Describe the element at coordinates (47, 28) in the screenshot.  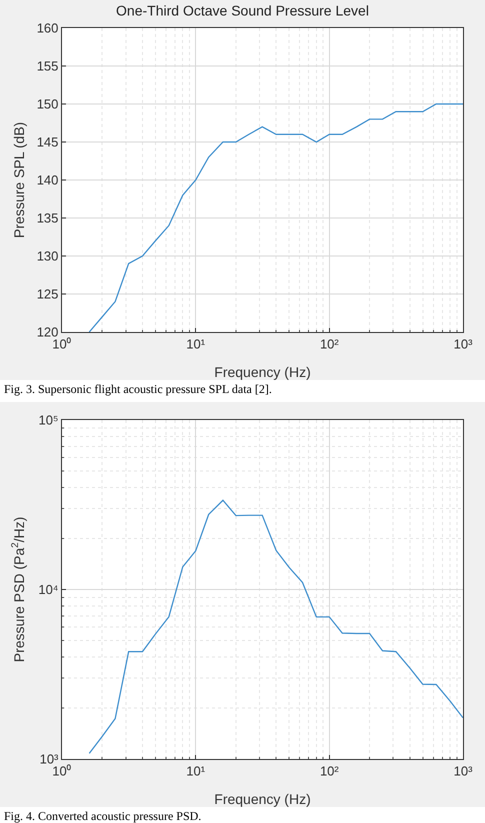
I see `y-tick-label: 160` at that location.